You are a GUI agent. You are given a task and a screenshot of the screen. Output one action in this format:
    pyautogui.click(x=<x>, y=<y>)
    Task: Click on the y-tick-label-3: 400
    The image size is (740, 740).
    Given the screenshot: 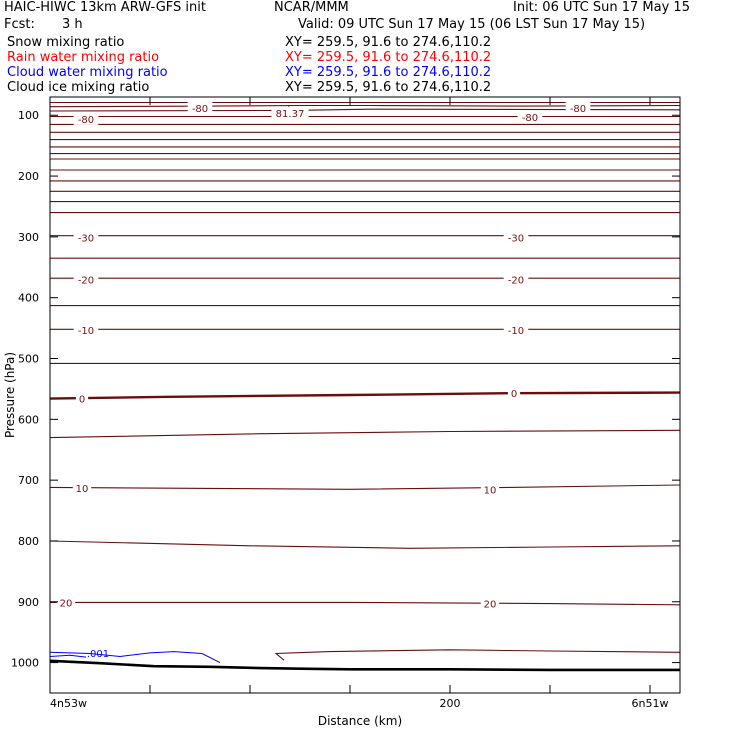 What is the action you would take?
    pyautogui.click(x=28, y=298)
    